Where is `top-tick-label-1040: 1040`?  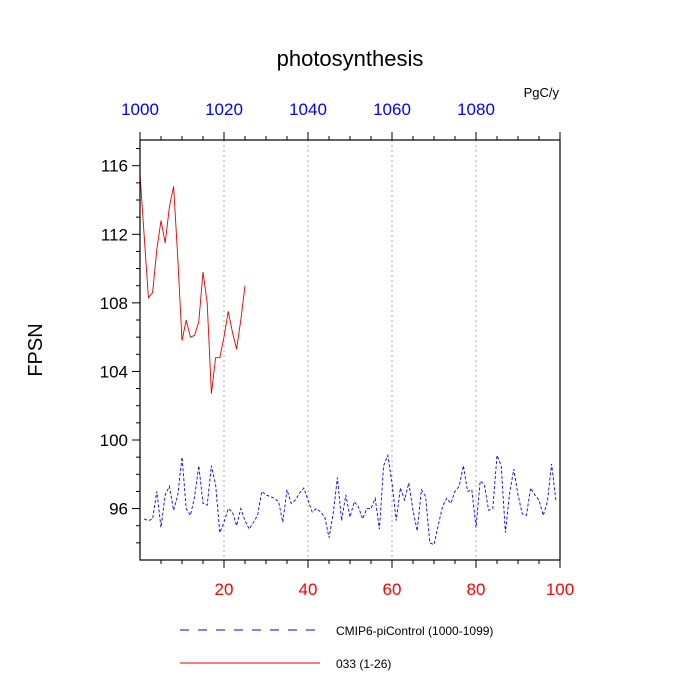 top-tick-label-1040: 1040 is located at coordinates (308, 109).